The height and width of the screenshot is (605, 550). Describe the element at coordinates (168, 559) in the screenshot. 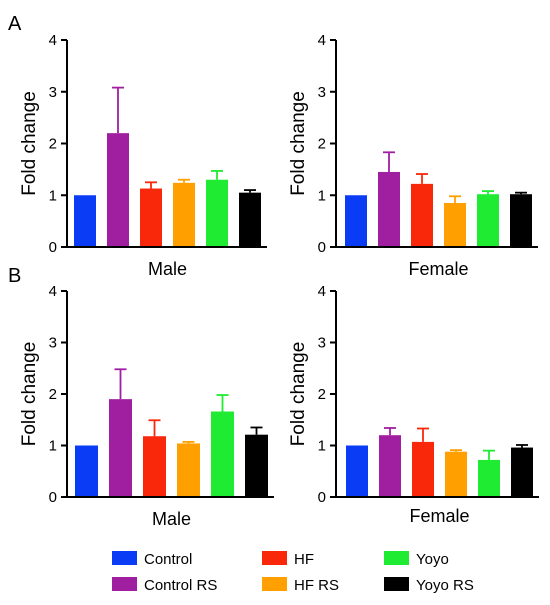

I see `legend-label: Control` at that location.